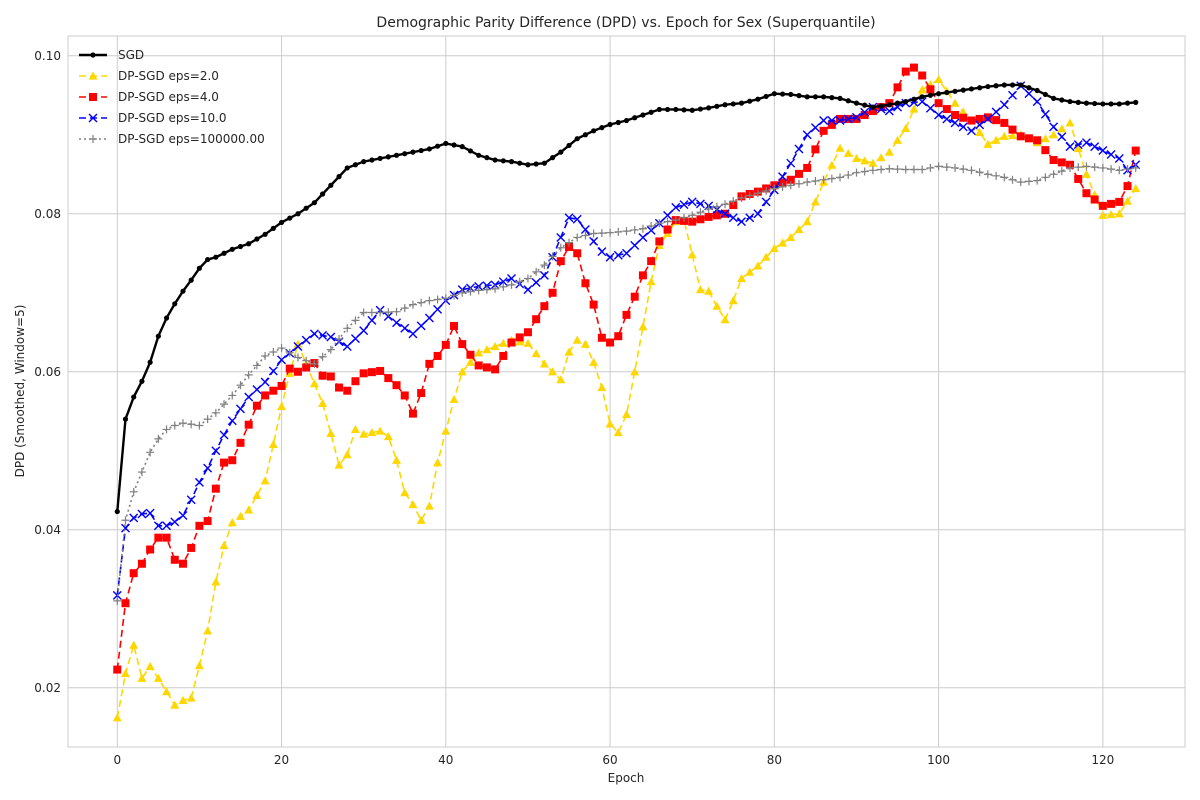 This screenshot has width=1200, height=800. What do you see at coordinates (93, 55) in the screenshot?
I see `legend-marker` at bounding box center [93, 55].